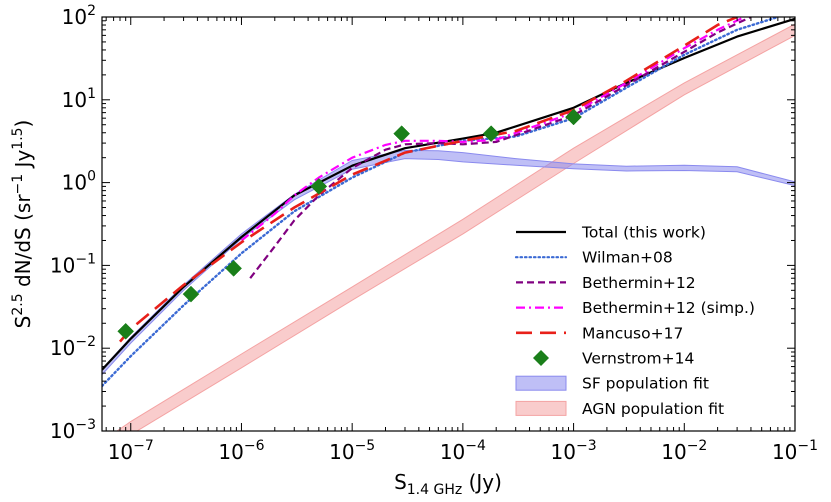  Describe the element at coordinates (73, 430) in the screenshot. I see `y-tick-label: 10⁻³` at that location.